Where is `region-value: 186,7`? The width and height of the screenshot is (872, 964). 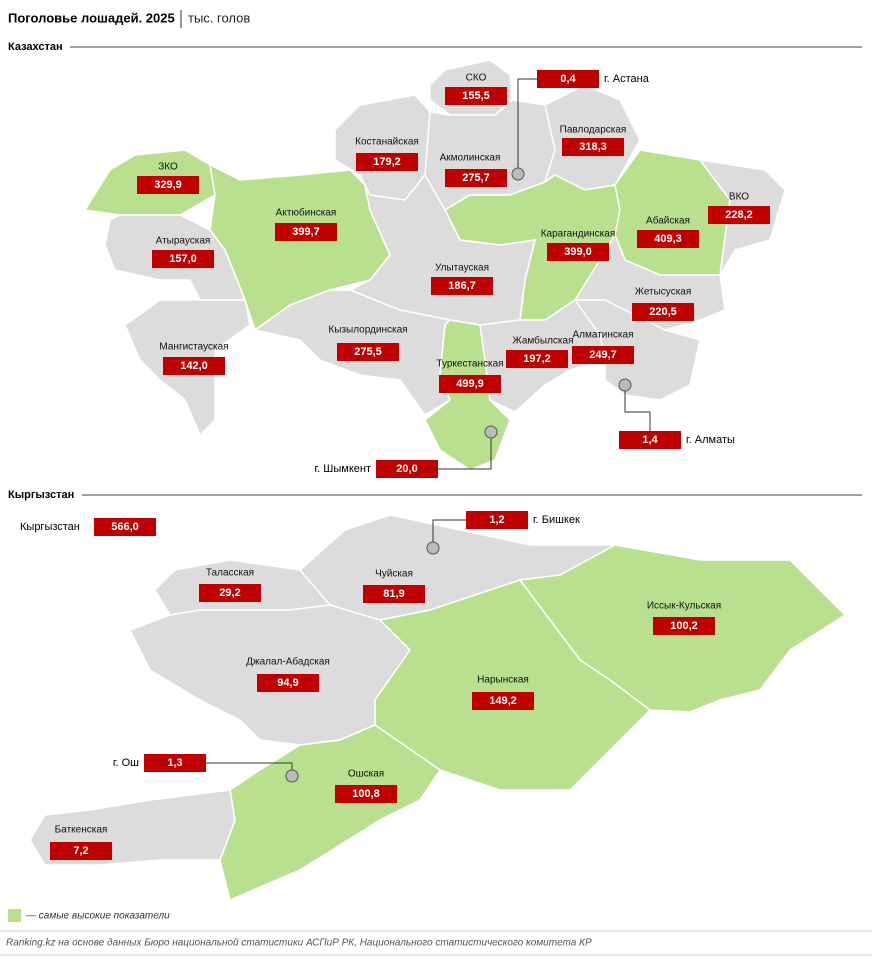
region-value: 186,7 is located at coordinates (462, 286).